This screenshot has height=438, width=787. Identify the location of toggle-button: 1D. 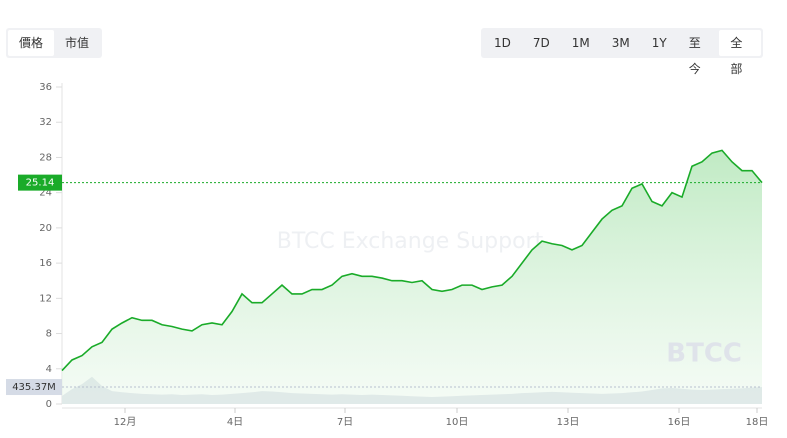
(502, 43).